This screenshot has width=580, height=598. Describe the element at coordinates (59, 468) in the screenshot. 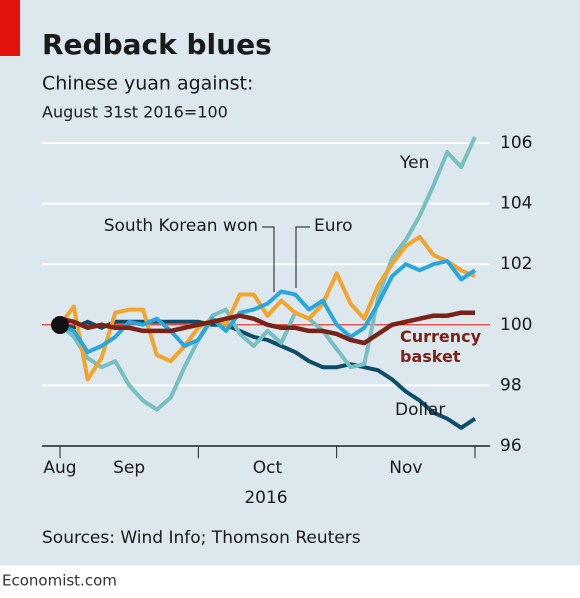

I see `x-tick-label: Aug` at that location.